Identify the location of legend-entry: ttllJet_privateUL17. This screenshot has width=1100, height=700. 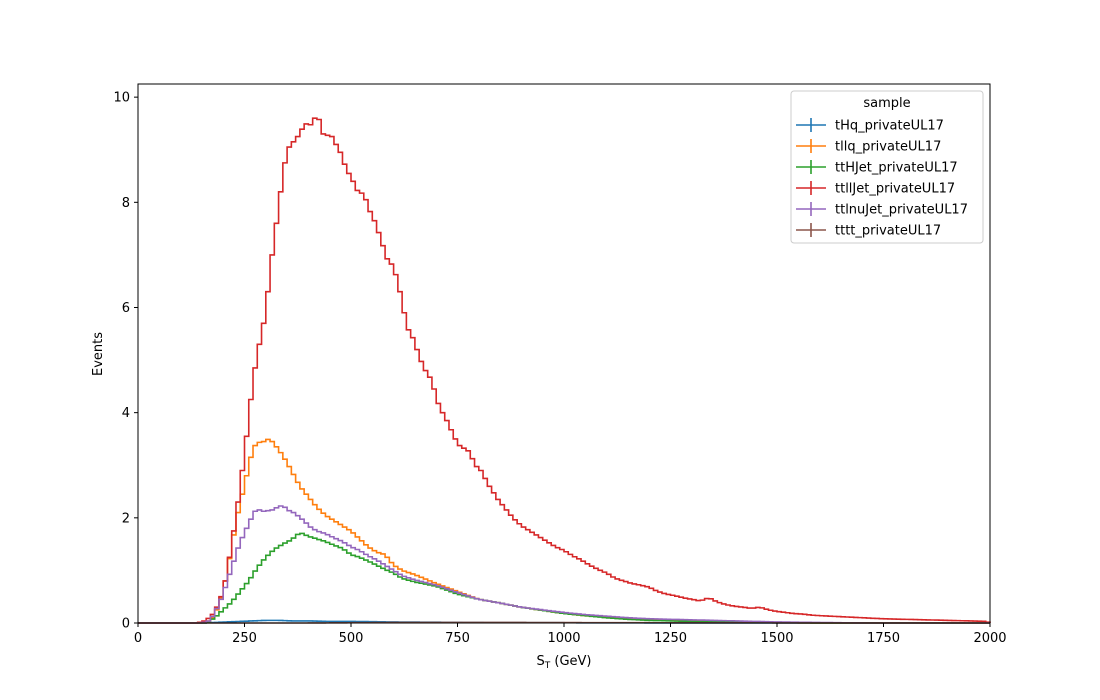
(875, 189).